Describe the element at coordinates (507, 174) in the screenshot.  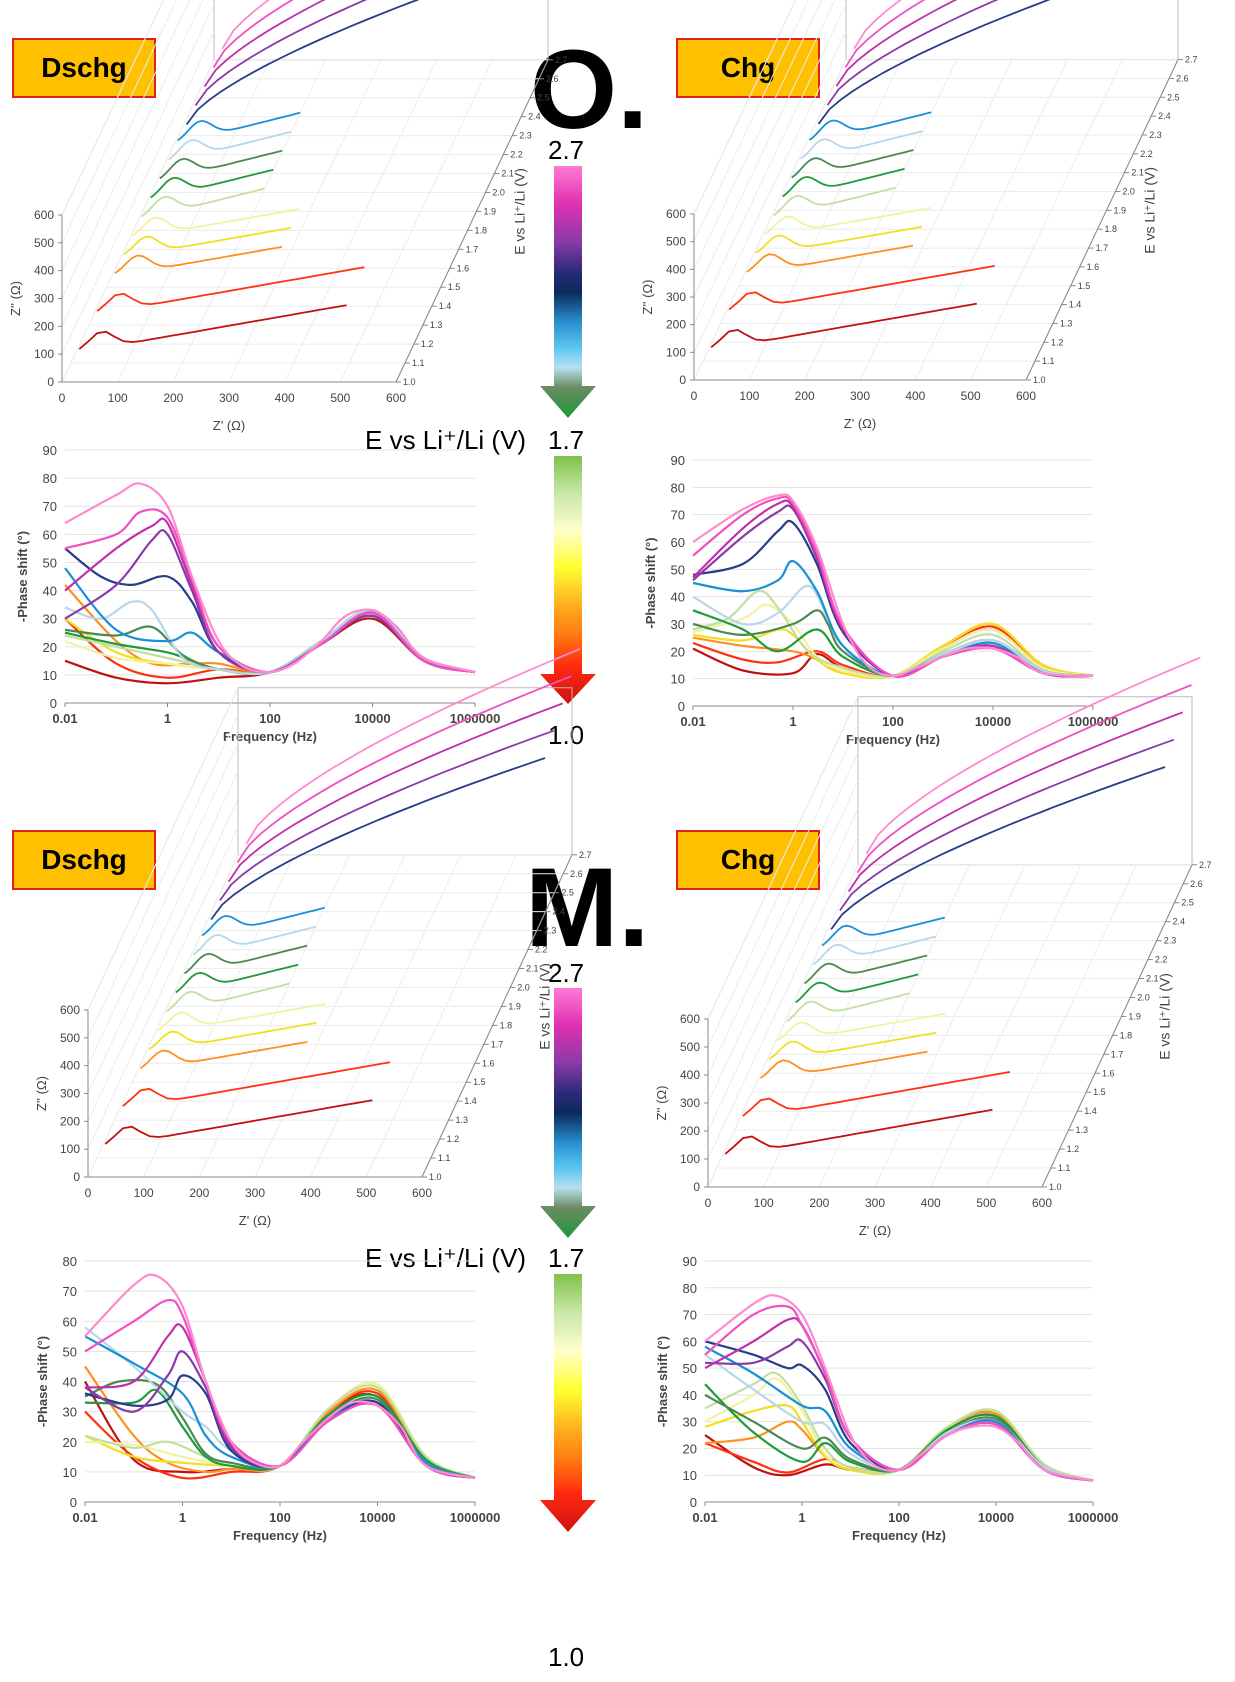
I see `z-tick-label: 2.1` at that location.